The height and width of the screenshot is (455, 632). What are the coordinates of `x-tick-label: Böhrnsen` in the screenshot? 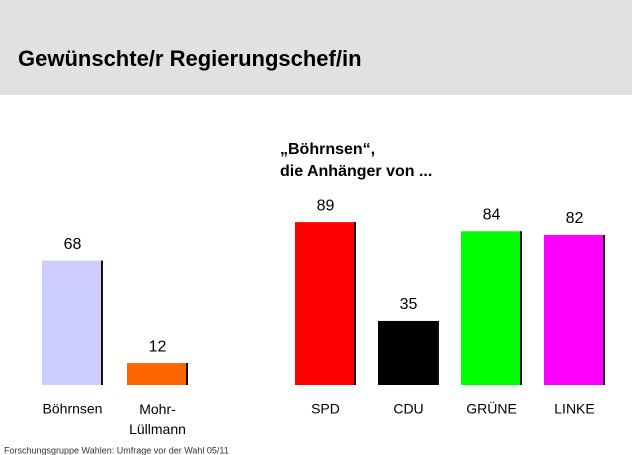 It's located at (73, 409).